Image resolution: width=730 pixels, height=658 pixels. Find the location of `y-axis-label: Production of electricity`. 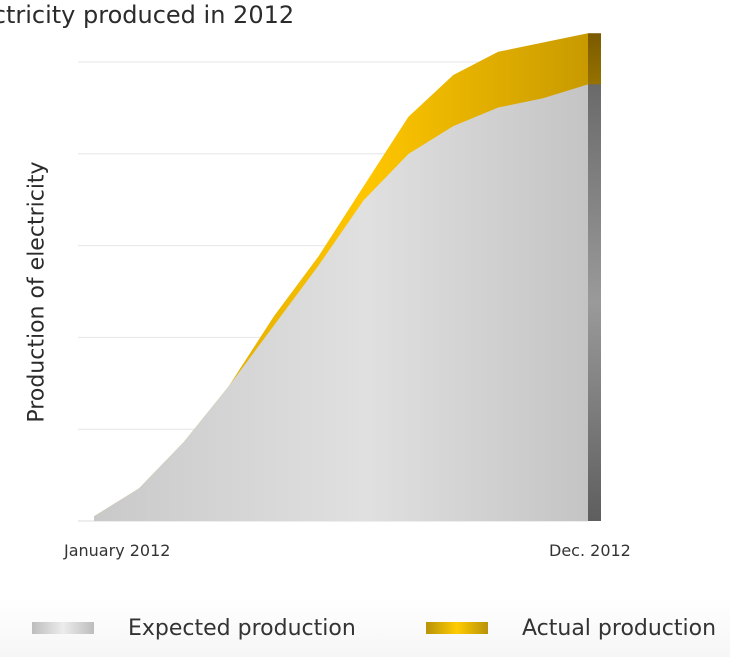

y-axis-label: Production of electricity is located at coordinates (37, 292).